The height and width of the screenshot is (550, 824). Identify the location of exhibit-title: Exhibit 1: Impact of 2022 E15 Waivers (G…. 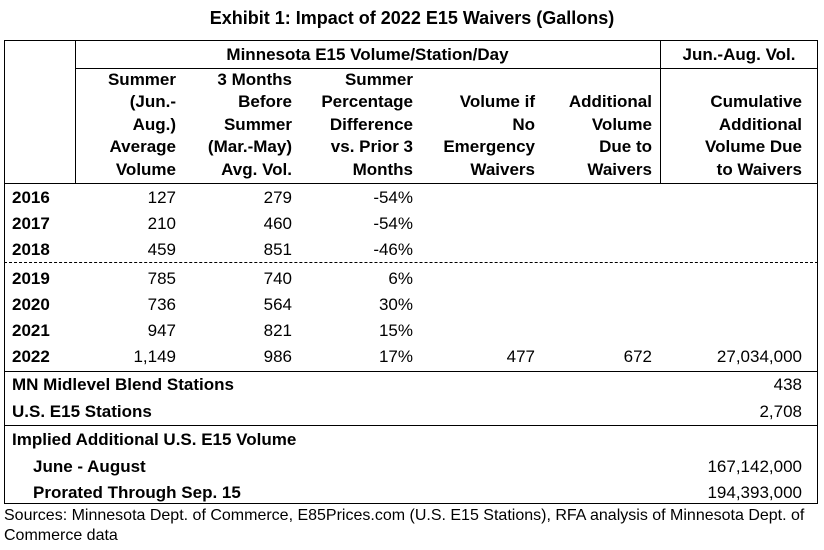
(412, 18).